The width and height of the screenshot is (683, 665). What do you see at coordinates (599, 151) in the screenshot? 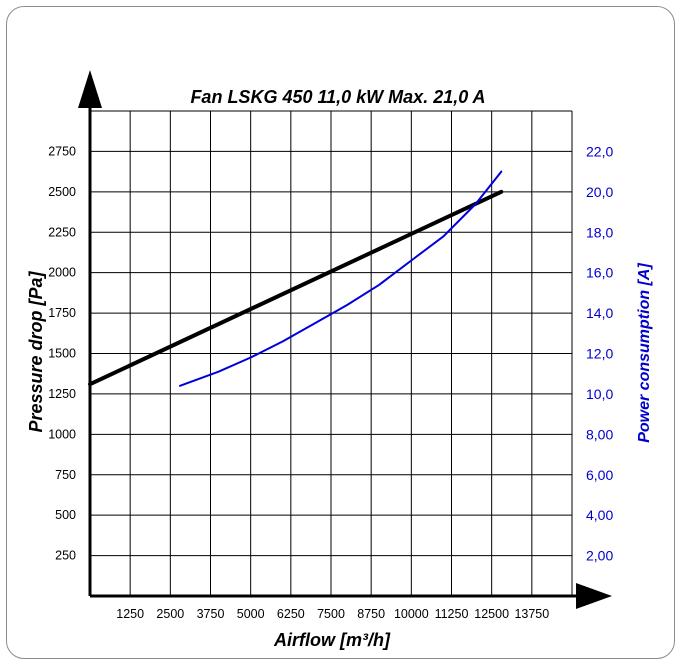
I see `y2-tick-label: 22,0` at bounding box center [599, 151].